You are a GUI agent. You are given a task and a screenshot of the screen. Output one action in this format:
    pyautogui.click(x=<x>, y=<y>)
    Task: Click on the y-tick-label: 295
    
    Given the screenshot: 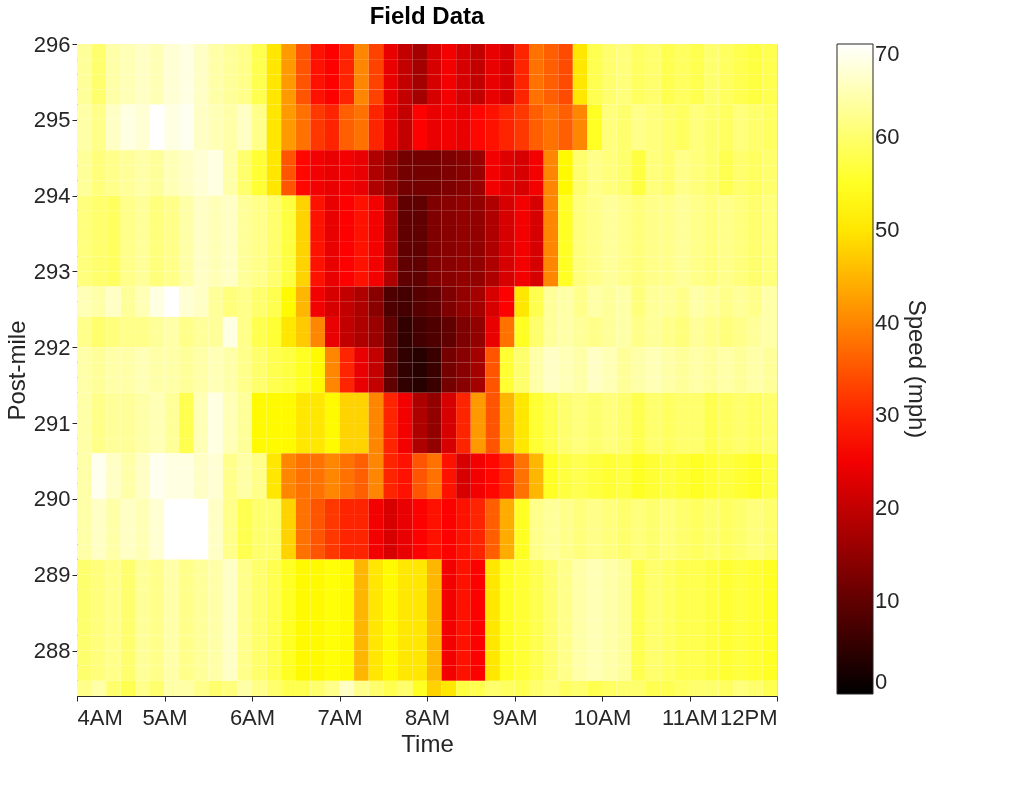 What is the action you would take?
    pyautogui.click(x=52, y=120)
    